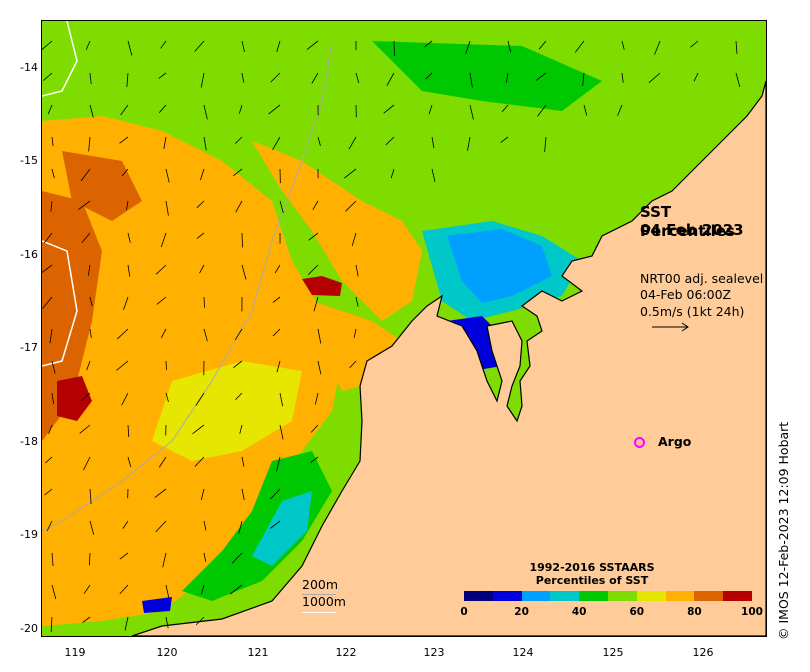 The width and height of the screenshot is (810, 672). What do you see at coordinates (613, 652) in the screenshot?
I see `x-tick-label: 125` at bounding box center [613, 652].